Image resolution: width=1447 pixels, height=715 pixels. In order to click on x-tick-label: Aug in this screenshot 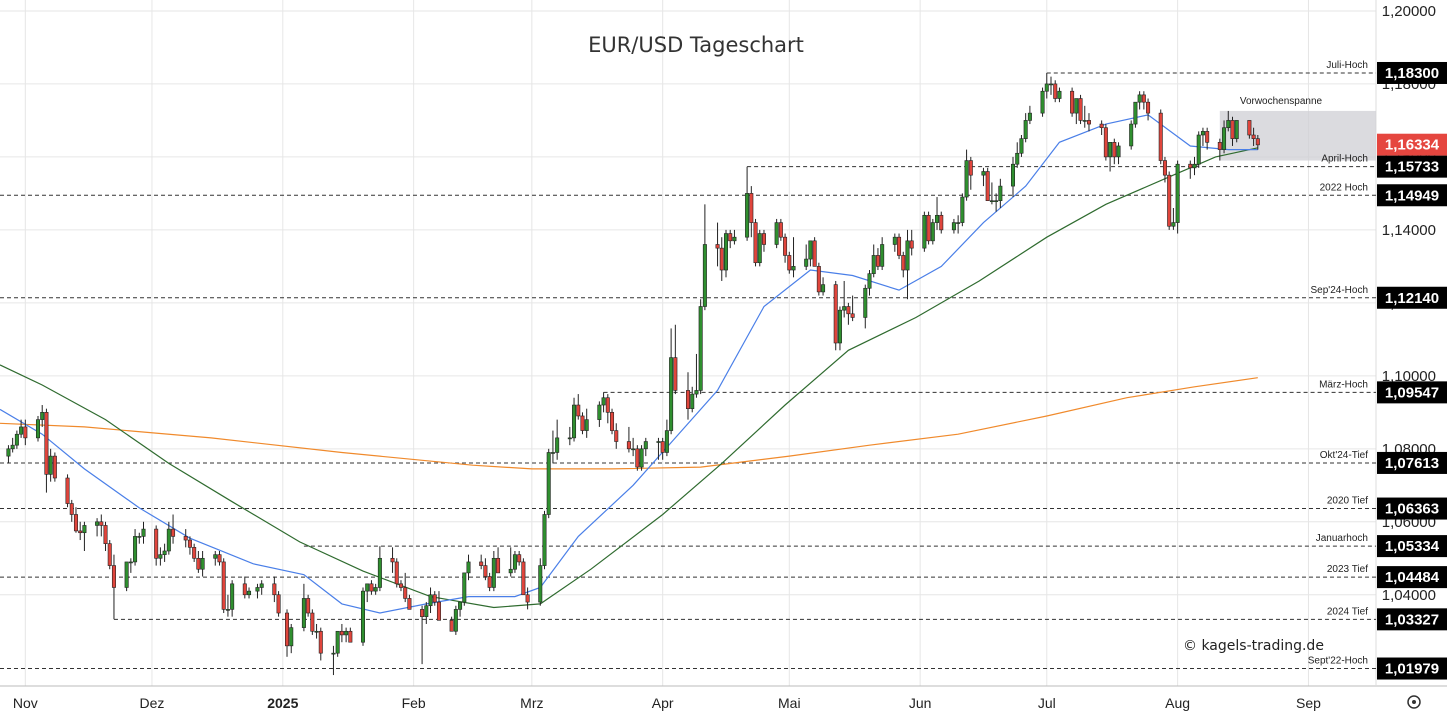, I will do `click(1177, 703)`.